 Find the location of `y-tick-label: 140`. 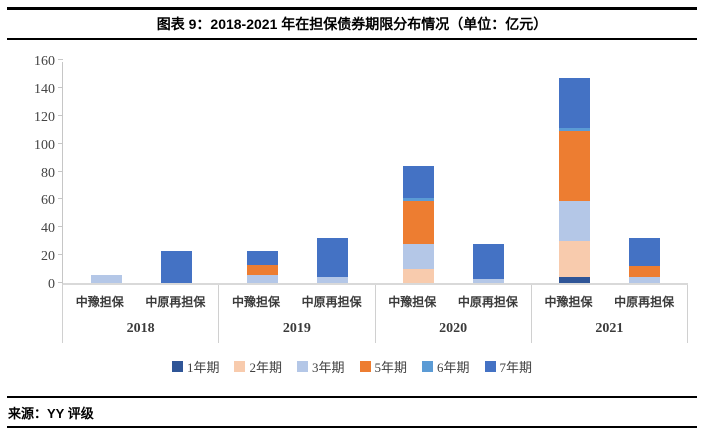

y-tick-label: 140 is located at coordinates (44, 89).